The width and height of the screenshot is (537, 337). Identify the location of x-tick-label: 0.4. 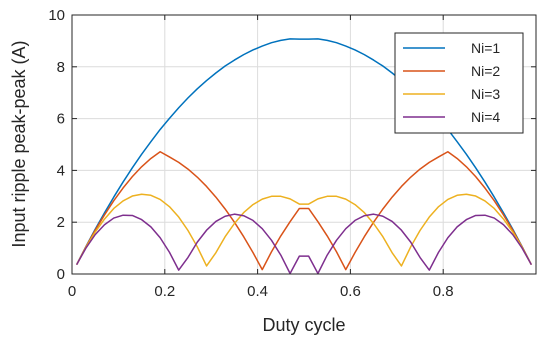
(257, 291).